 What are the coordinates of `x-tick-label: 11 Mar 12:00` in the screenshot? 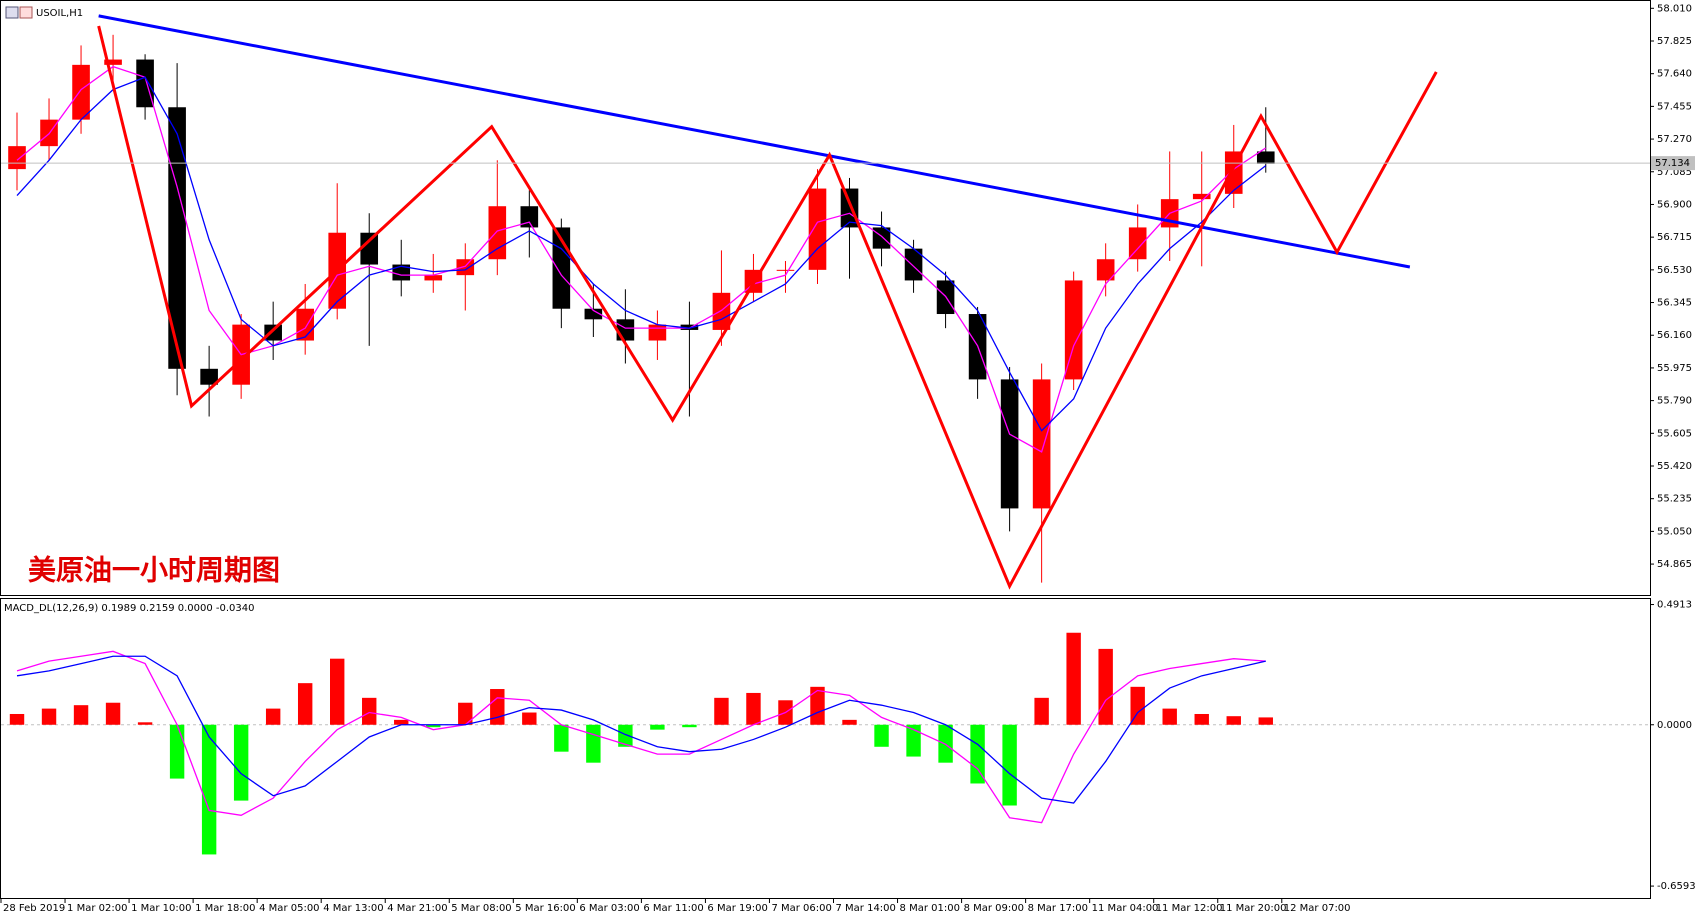 It's located at (1189, 908).